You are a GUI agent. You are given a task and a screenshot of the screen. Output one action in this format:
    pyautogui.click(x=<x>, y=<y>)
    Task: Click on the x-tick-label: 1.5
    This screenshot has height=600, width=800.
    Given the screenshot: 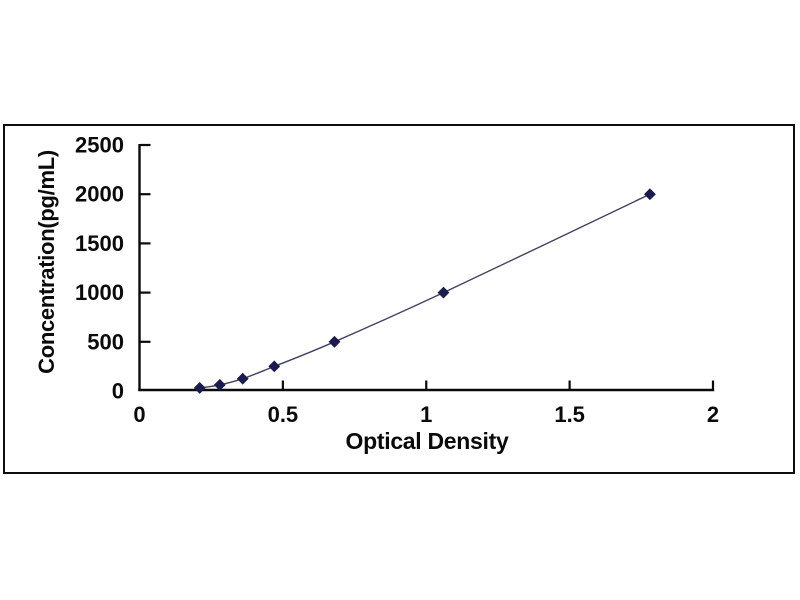 What is the action you would take?
    pyautogui.click(x=569, y=414)
    